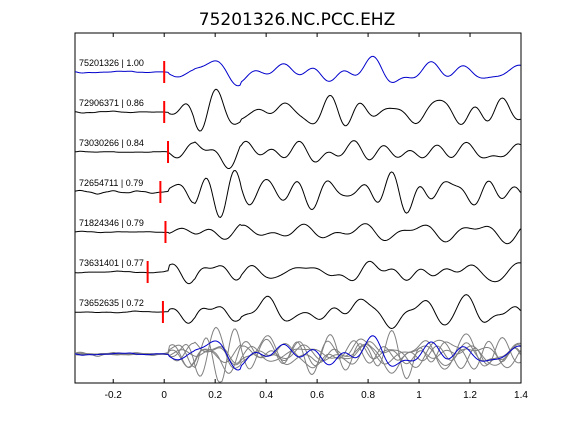 This screenshot has height=432, width=576. What do you see at coordinates (215, 395) in the screenshot?
I see `x-tick-label: 0.2` at bounding box center [215, 395].